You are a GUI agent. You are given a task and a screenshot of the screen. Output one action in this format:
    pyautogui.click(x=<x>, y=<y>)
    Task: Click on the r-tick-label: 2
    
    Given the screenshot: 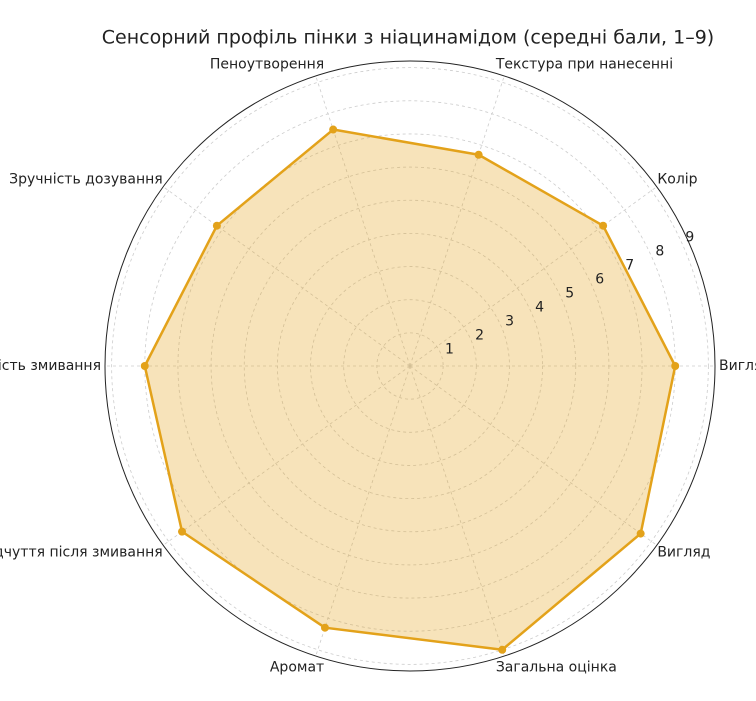 What is the action you would take?
    pyautogui.click(x=479, y=335)
    